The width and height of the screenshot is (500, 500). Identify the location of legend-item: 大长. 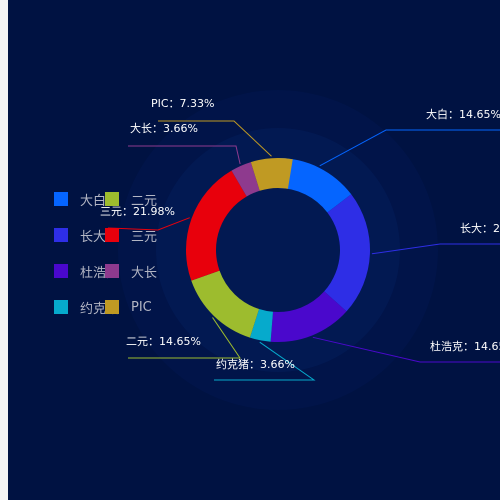
(131, 272).